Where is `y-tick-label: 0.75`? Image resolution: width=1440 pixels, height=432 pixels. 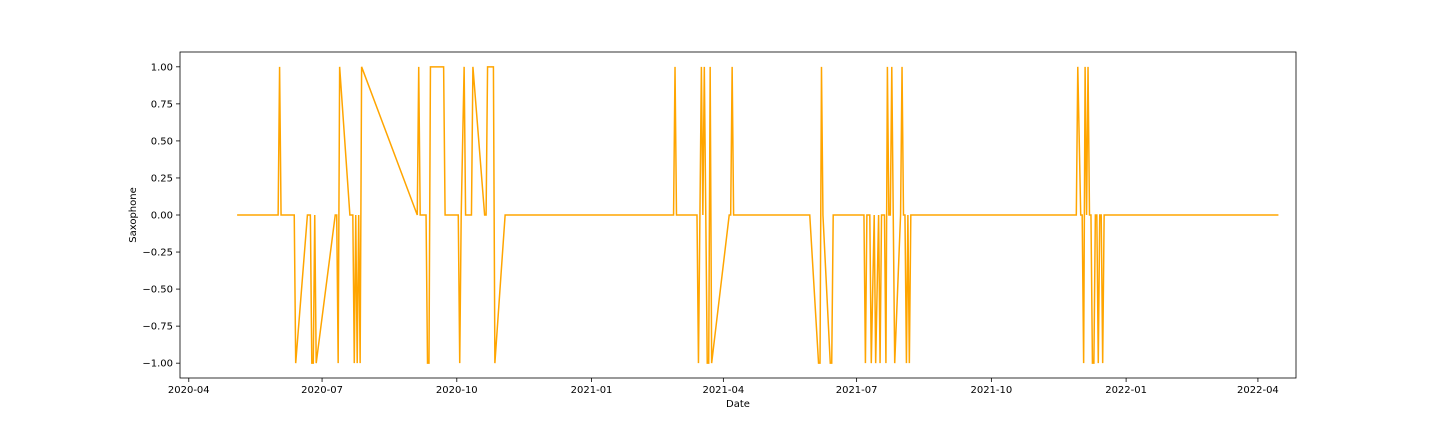
y-tick-label: 0.75 is located at coordinates (162, 104).